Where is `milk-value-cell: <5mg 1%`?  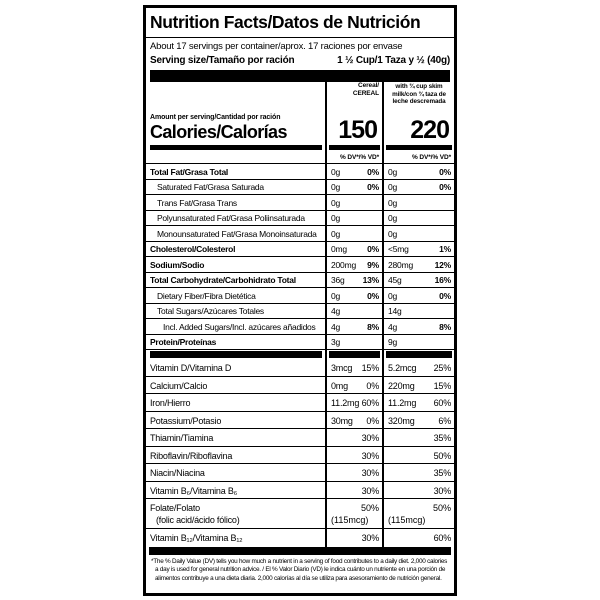 milk-value-cell: <5mg 1% is located at coordinates (418, 248).